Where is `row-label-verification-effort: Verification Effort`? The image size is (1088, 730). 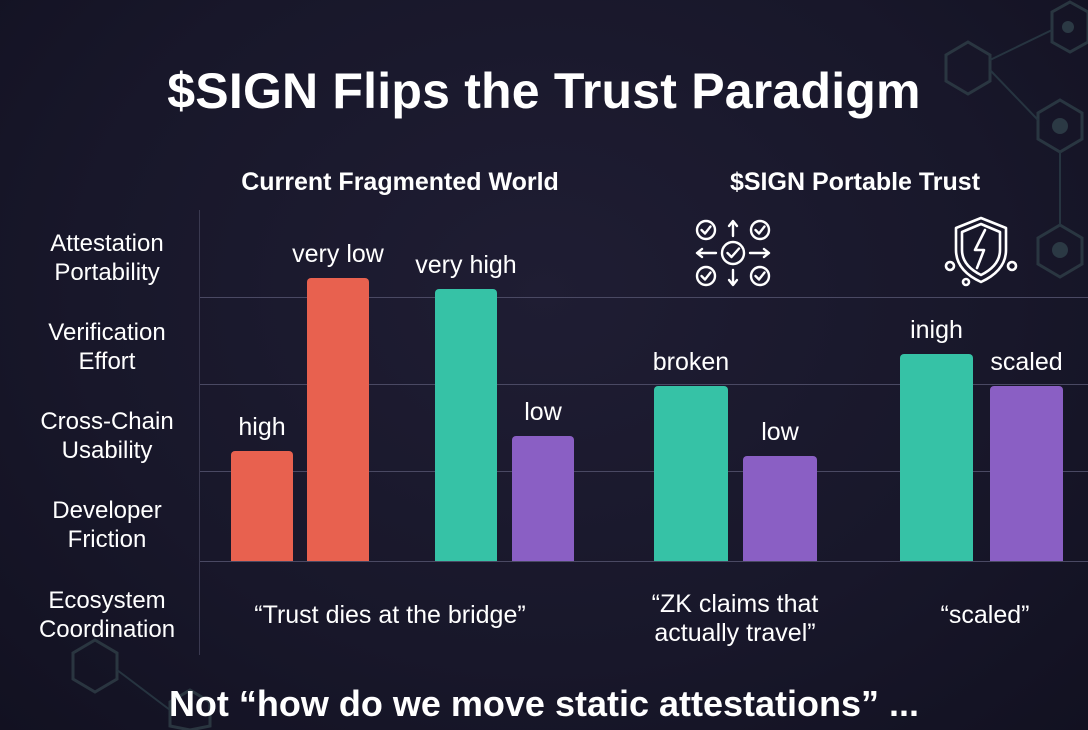
row-label-verification-effort: Verification Effort is located at coordinates (107, 347).